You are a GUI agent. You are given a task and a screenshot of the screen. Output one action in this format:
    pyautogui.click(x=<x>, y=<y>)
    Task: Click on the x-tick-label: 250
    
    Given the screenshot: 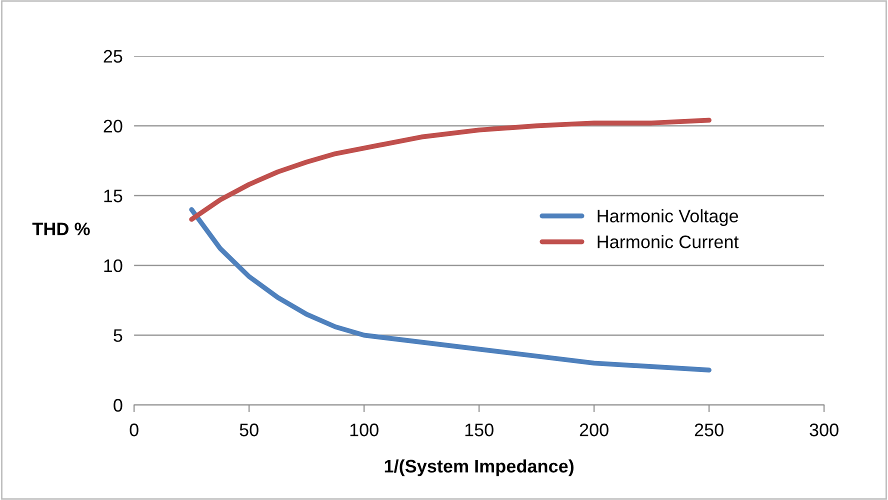 What is the action you would take?
    pyautogui.click(x=709, y=430)
    